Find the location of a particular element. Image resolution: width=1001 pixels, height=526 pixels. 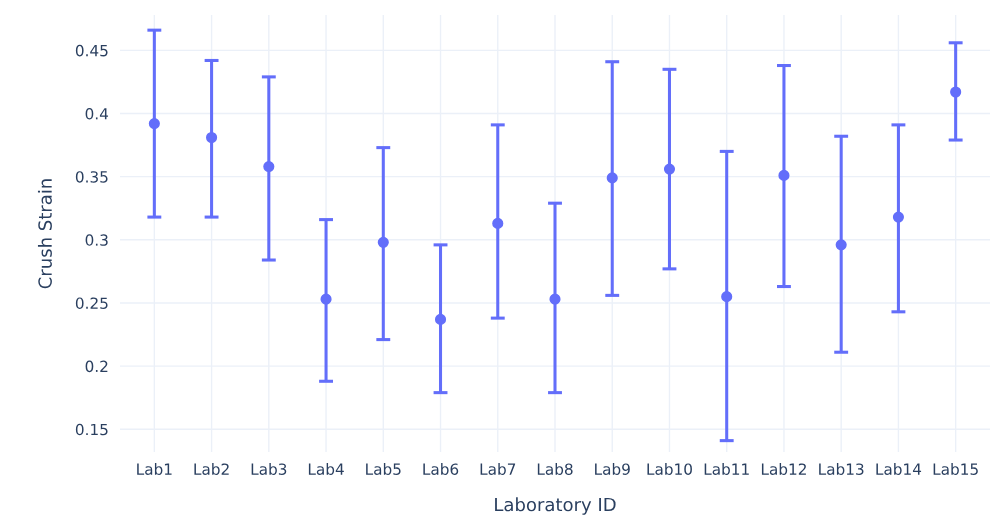

y-tick-label: 0.25 is located at coordinates (91, 303).